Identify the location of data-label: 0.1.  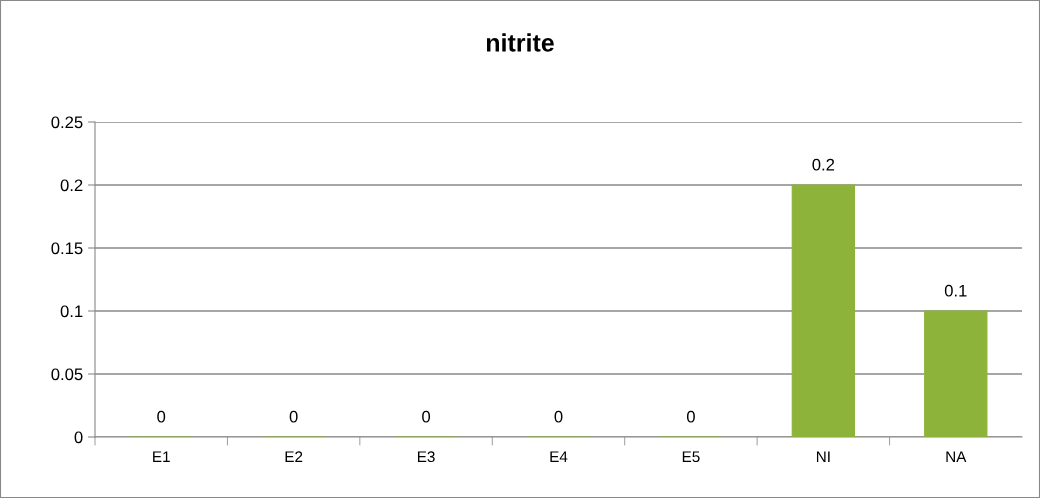
(955, 290).